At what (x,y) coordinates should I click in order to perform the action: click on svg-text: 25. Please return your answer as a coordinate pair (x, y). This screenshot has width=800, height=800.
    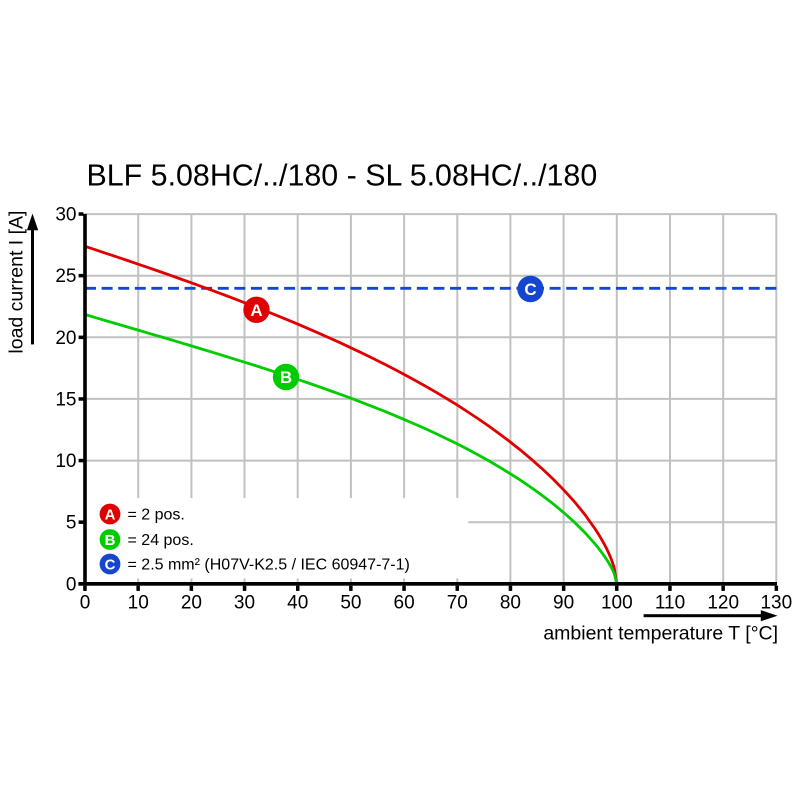
    Looking at the image, I should click on (65, 276).